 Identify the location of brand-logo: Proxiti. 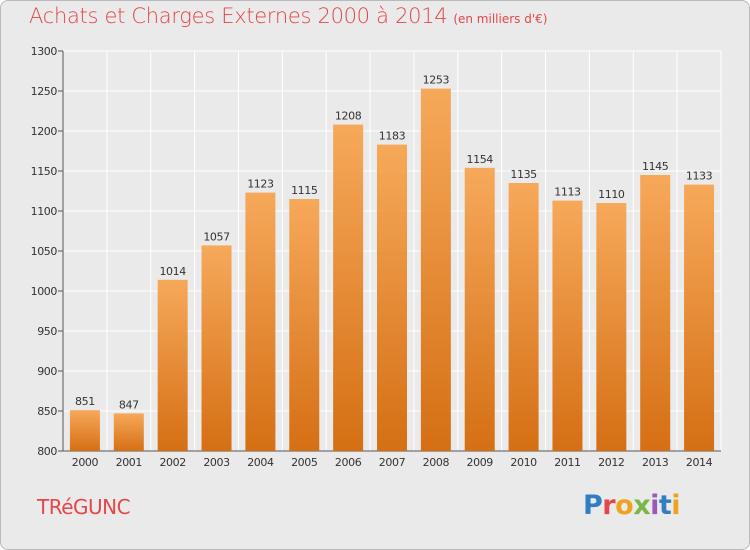
(632, 505).